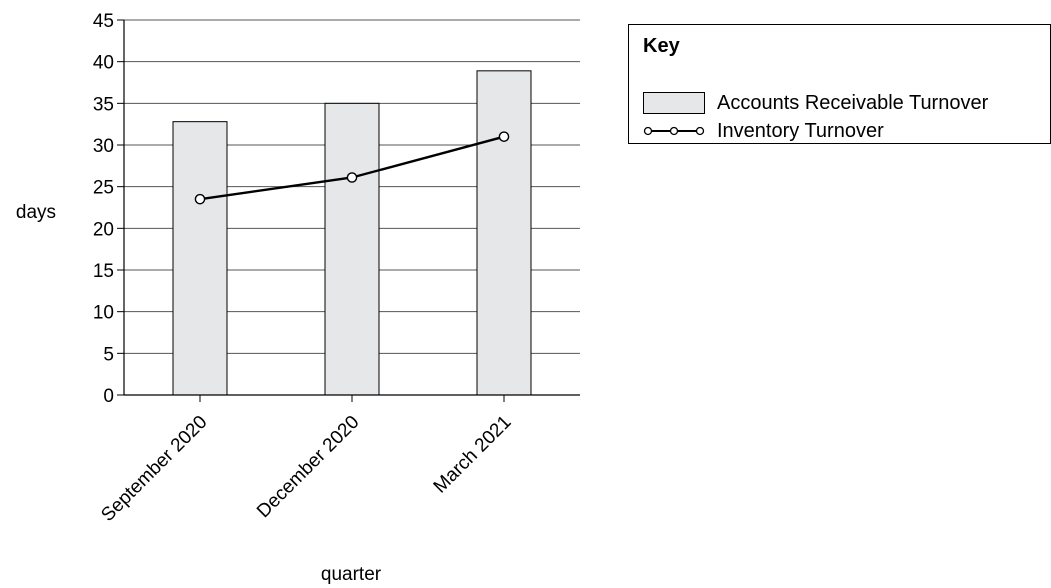 The width and height of the screenshot is (1051, 588). Describe the element at coordinates (36, 212) in the screenshot. I see `y-axis-title: days` at that location.